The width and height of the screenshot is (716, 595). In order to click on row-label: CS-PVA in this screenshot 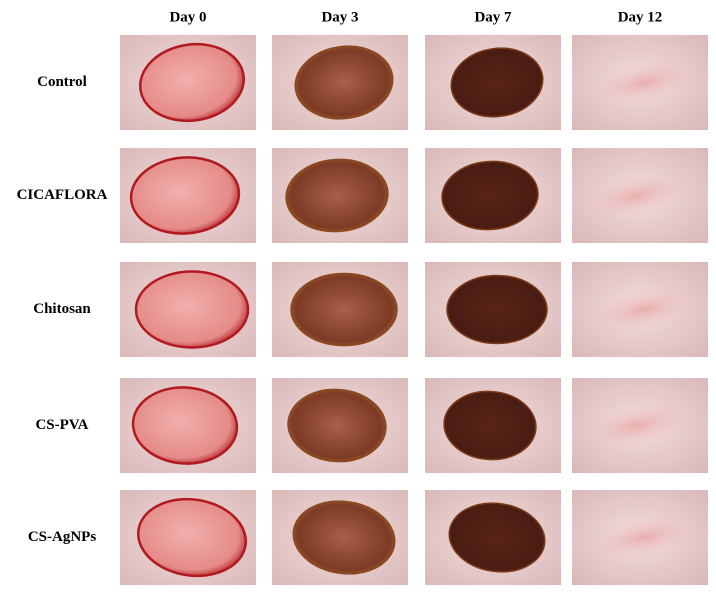, I will do `click(61, 425)`.